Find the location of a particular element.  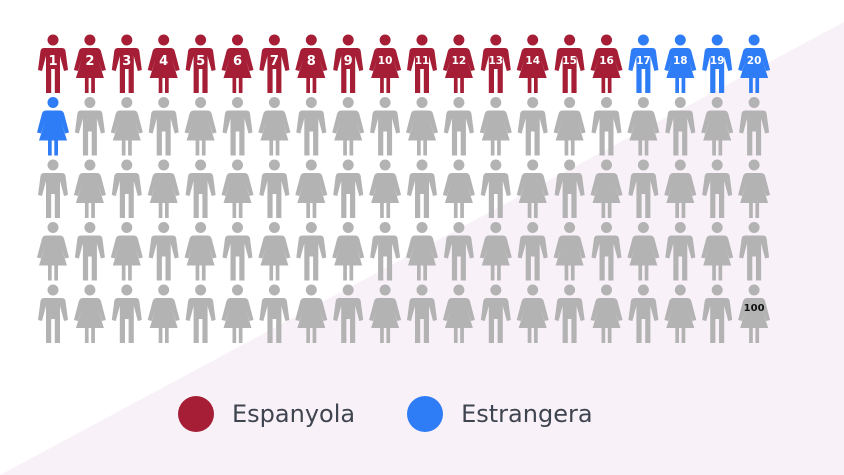

icon-number-label: 14 is located at coordinates (532, 61).